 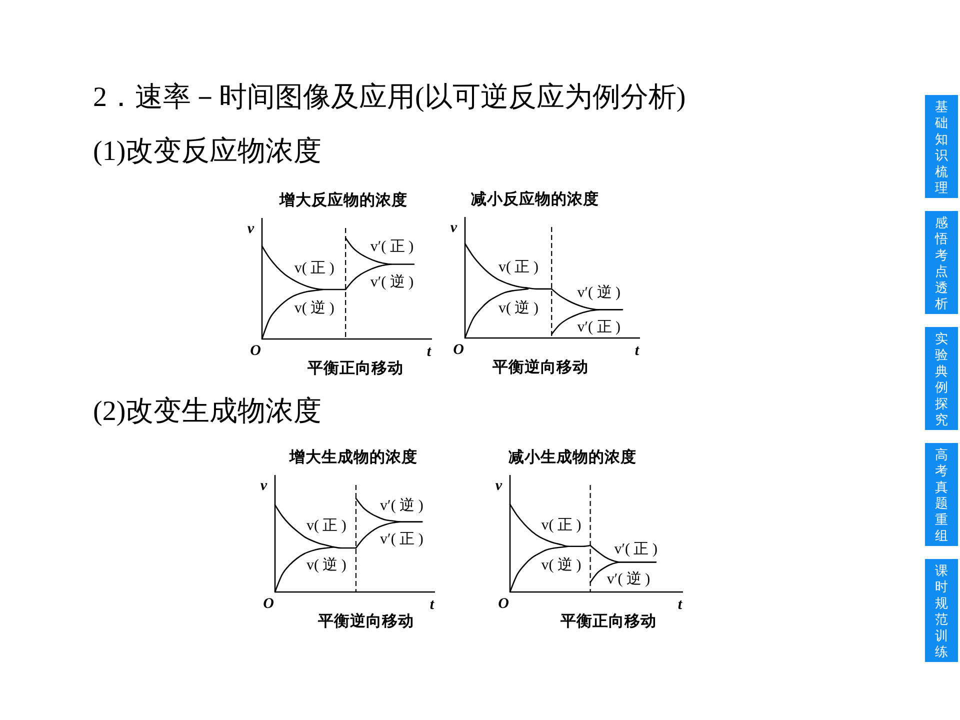 What do you see at coordinates (941, 611) in the screenshot?
I see `text: 课时规范训练` at bounding box center [941, 611].